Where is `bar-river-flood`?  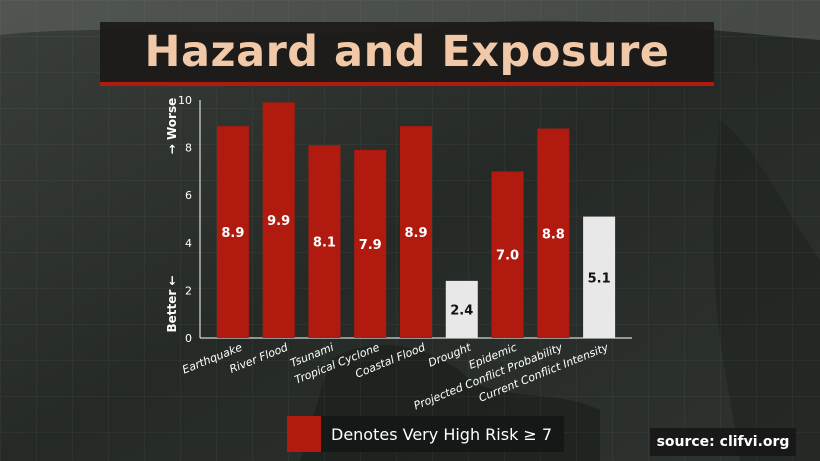 bar-river-flood is located at coordinates (278, 220).